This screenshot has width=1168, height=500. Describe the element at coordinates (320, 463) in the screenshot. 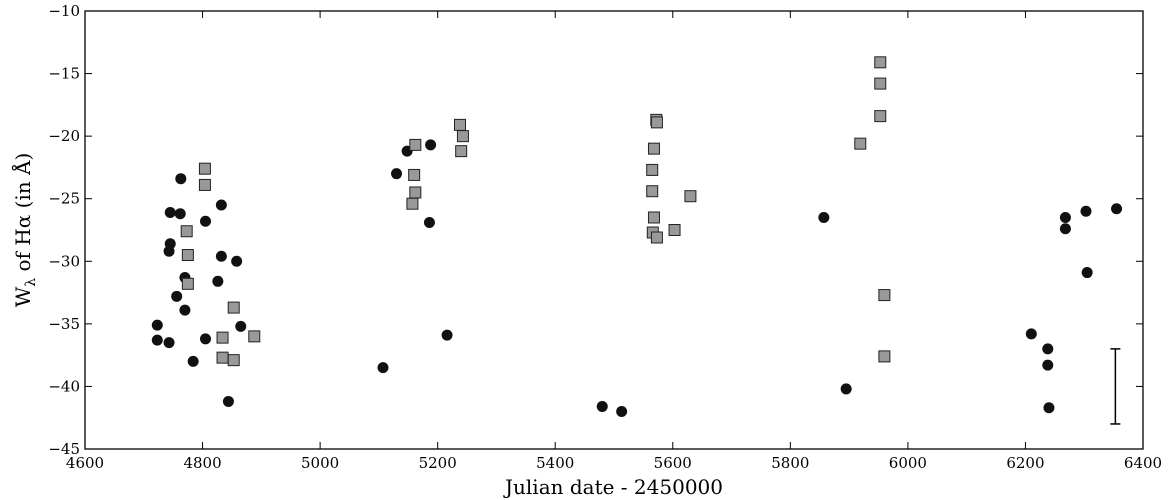

I see `x-tick-label: 5000` at that location.